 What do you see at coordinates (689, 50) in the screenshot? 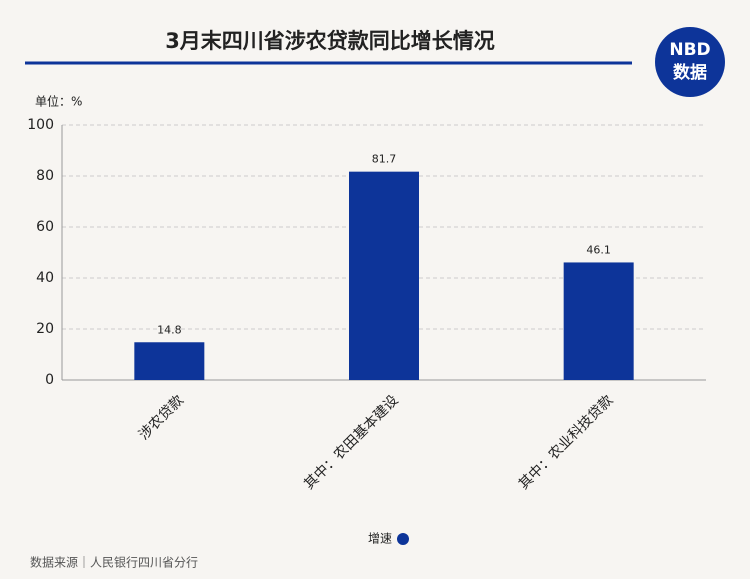
I see `logo-text: NBD` at bounding box center [689, 50].